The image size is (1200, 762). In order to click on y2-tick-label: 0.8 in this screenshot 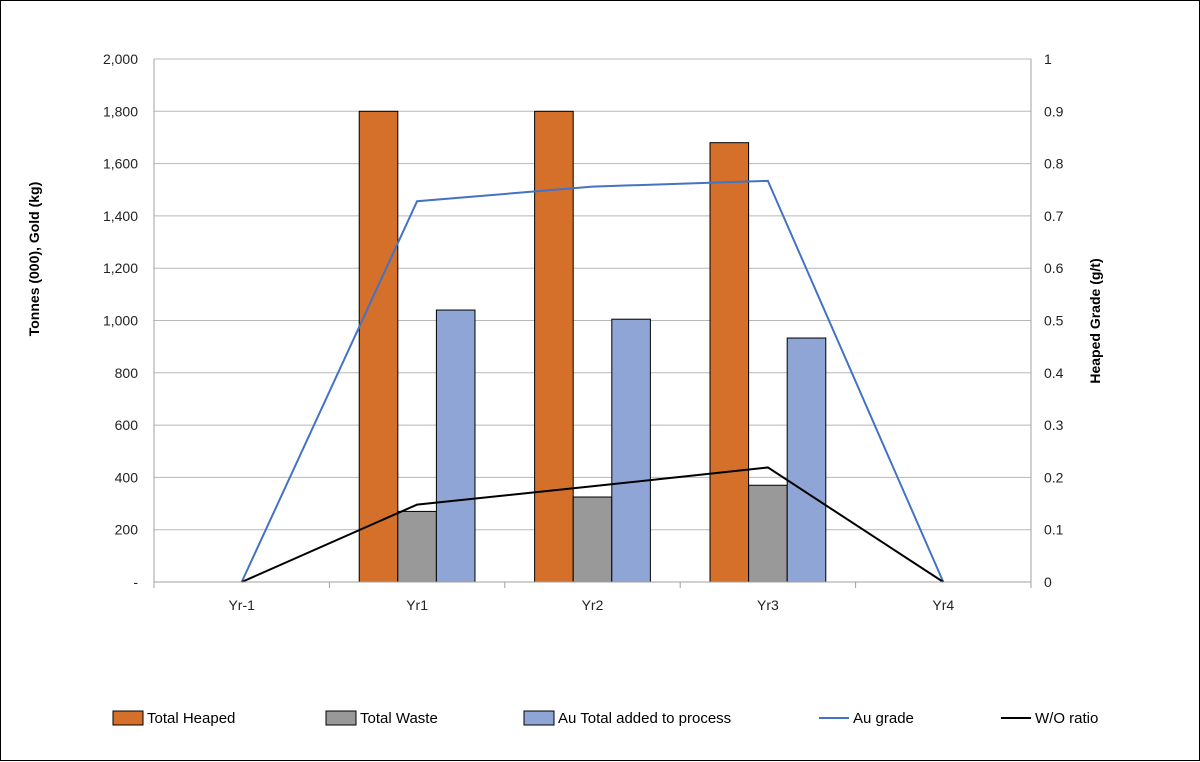, I will do `click(1054, 164)`.